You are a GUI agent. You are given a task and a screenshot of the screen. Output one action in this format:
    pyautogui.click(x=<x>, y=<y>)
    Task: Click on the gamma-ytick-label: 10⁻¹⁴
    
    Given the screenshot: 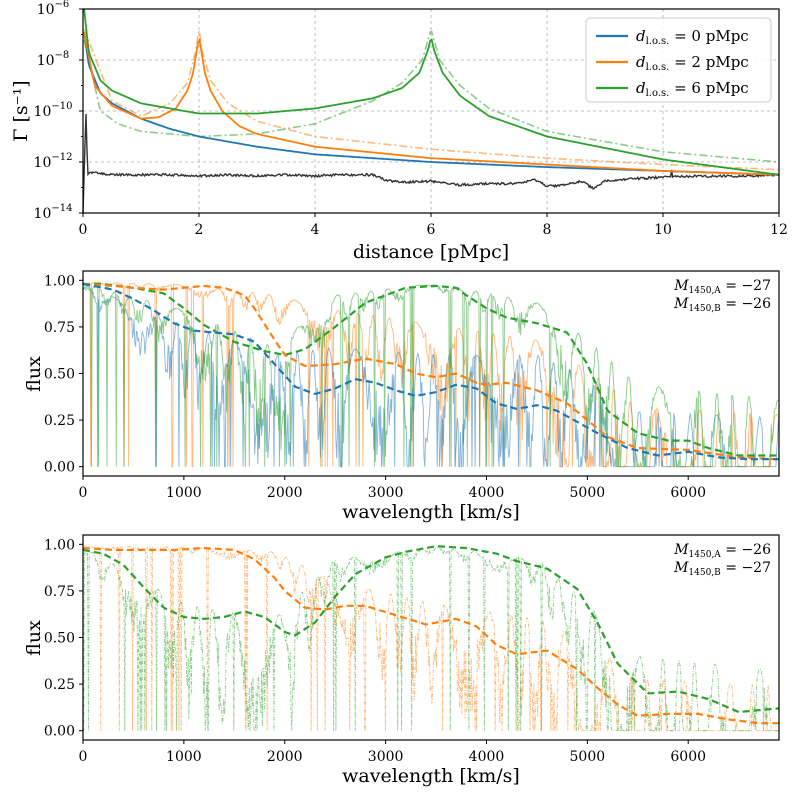 What is the action you would take?
    pyautogui.click(x=53, y=212)
    